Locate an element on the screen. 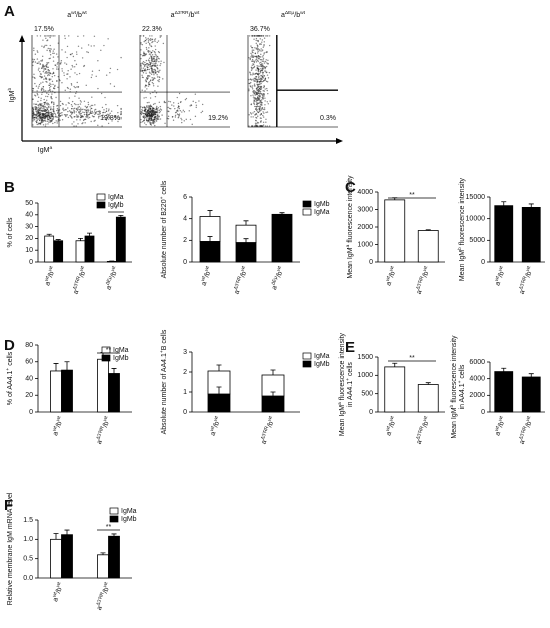 This screenshot has height=628, width=550. y-tick-label: 3 is located at coordinates (185, 352).